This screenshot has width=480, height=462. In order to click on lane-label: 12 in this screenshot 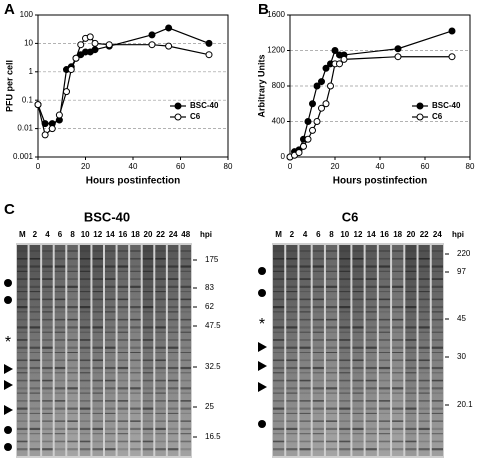, I will do `click(97, 234)`.